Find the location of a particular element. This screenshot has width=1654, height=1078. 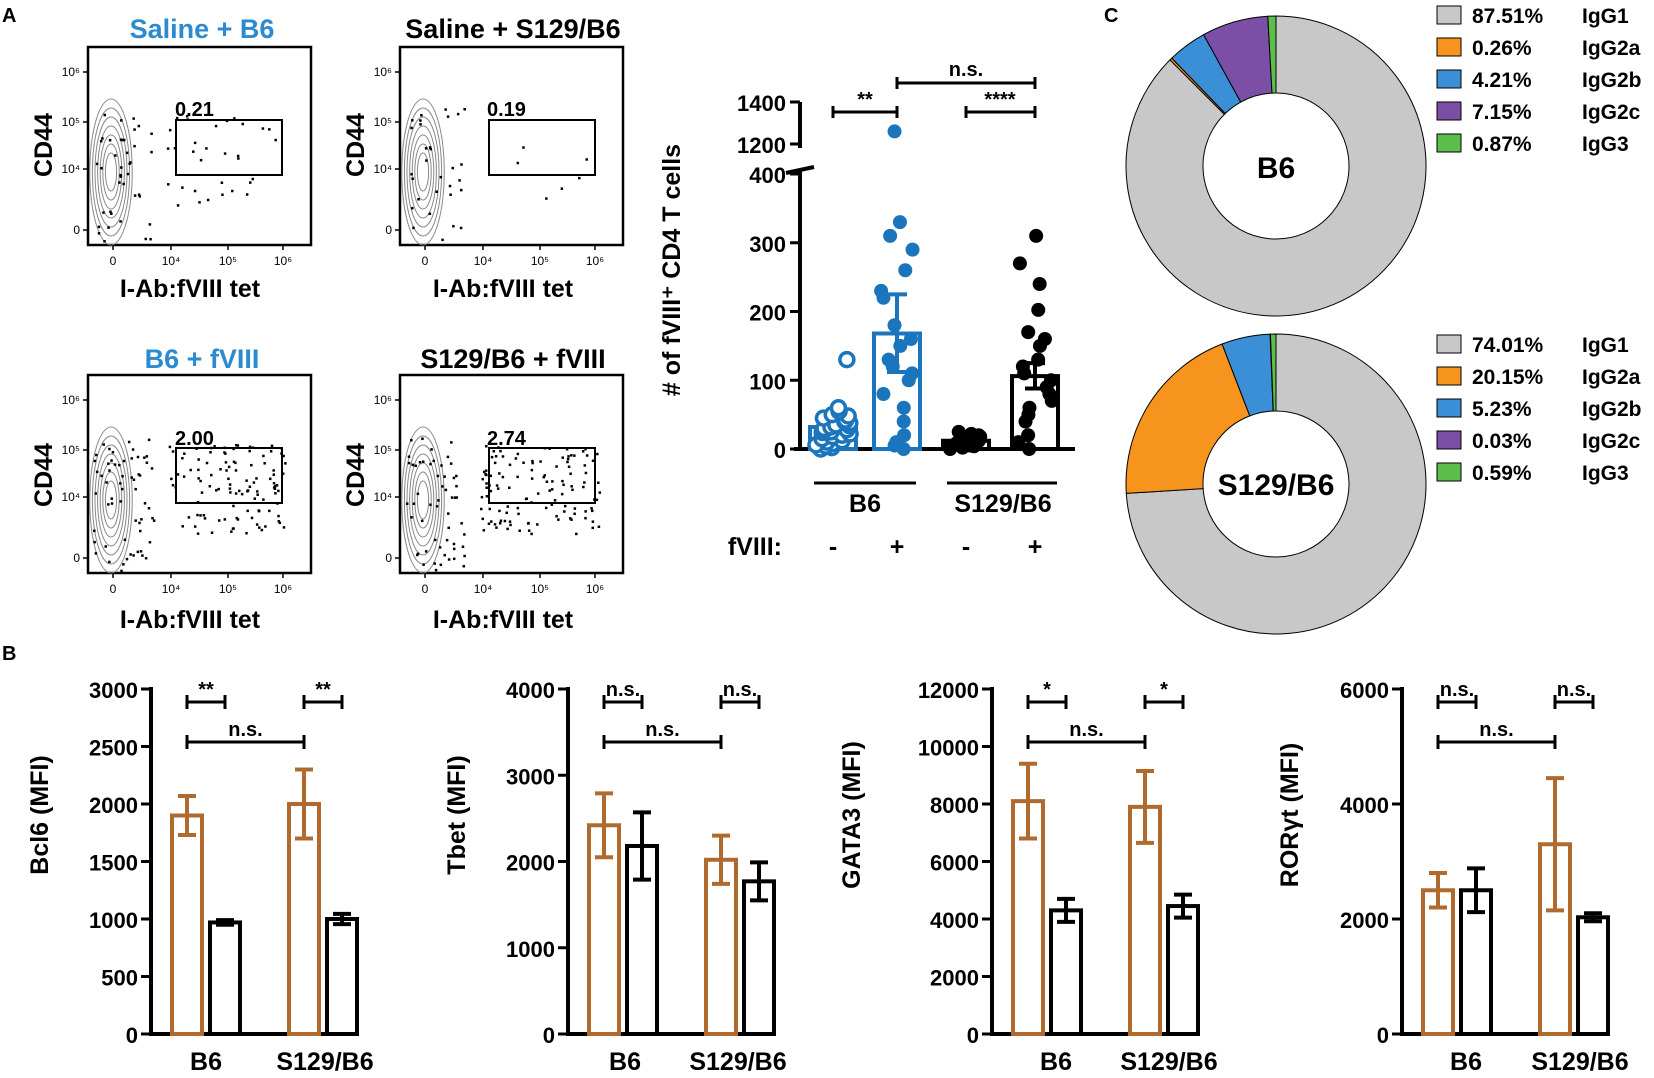

fviii-sign-2: + is located at coordinates (897, 547).